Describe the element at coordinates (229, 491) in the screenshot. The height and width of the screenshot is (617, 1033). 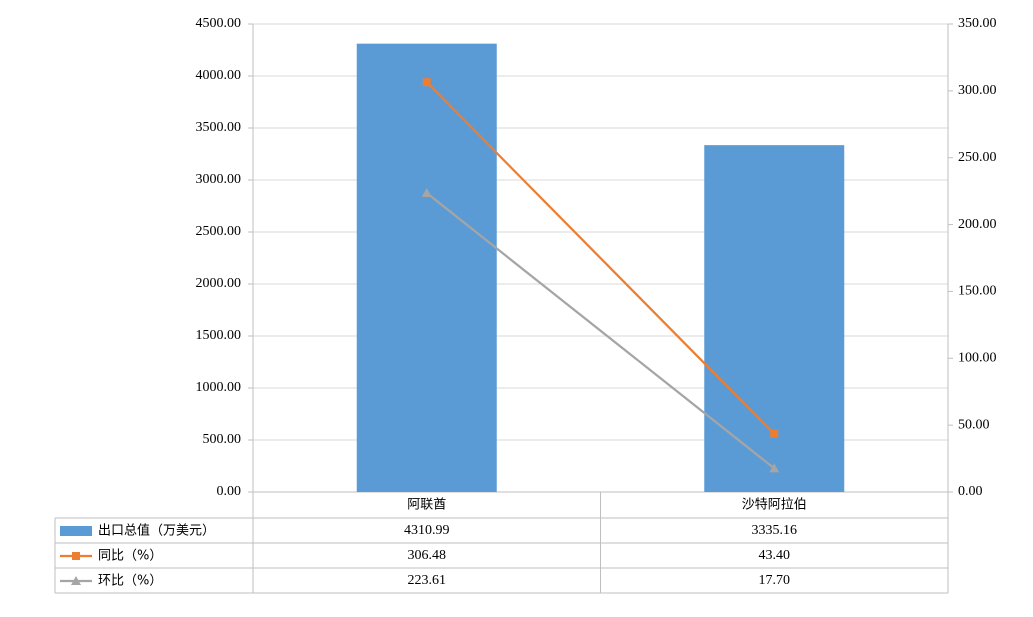
I see `y-tick-label: 0.00` at that location.